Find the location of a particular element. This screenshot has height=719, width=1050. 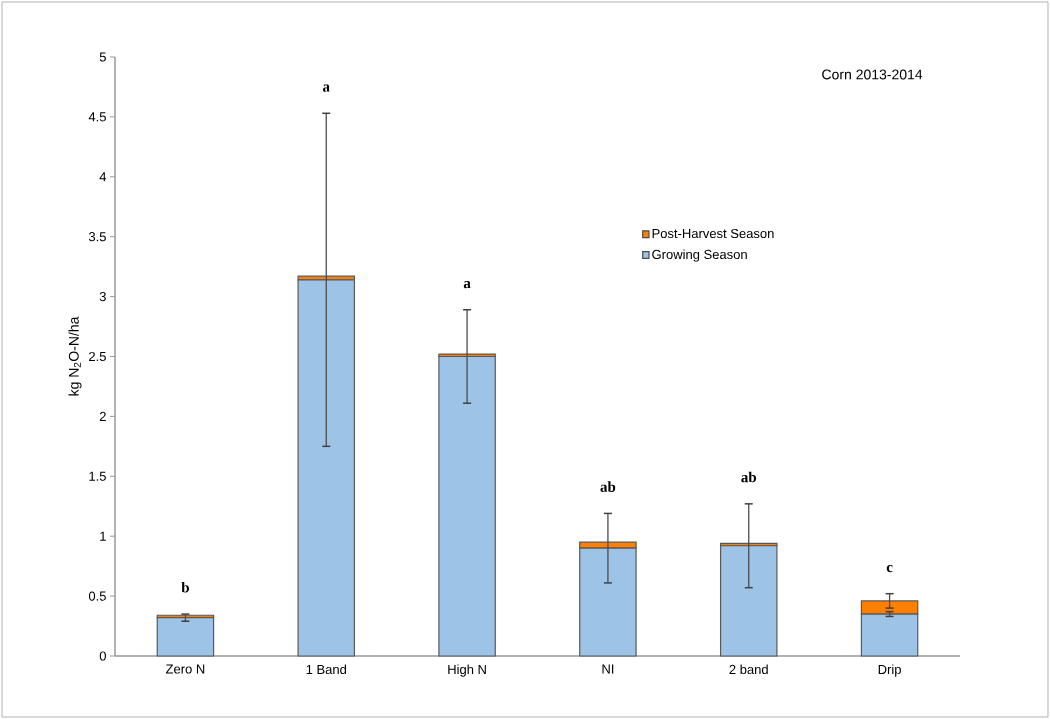

x-tick-label: 2 band is located at coordinates (748, 669).